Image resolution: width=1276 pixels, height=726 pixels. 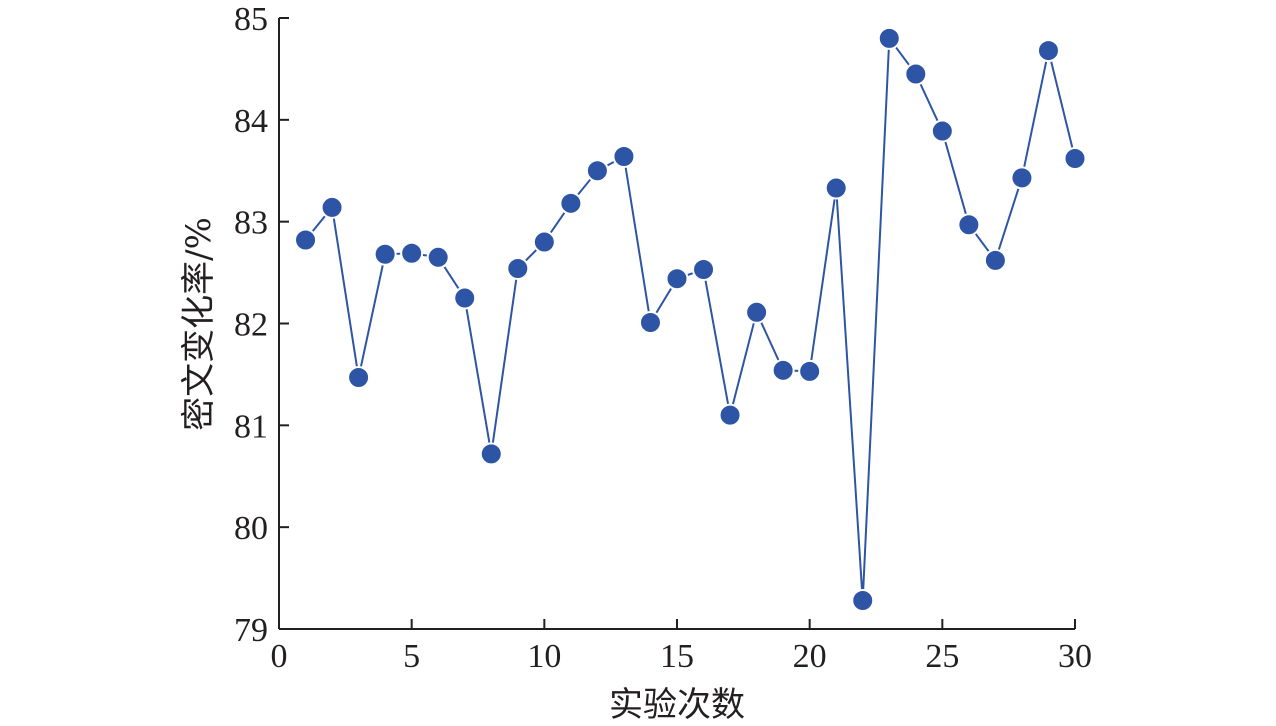 What do you see at coordinates (251, 528) in the screenshot?
I see `y-tick-label: 80` at bounding box center [251, 528].